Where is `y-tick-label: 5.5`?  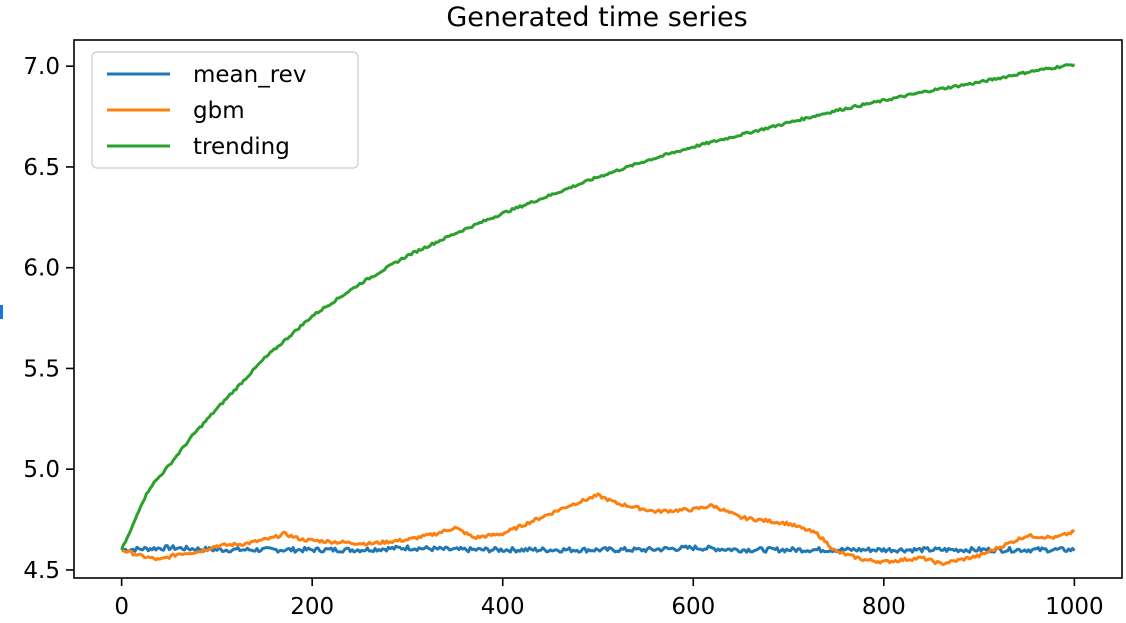 y-tick-label: 5.5 is located at coordinates (41, 369).